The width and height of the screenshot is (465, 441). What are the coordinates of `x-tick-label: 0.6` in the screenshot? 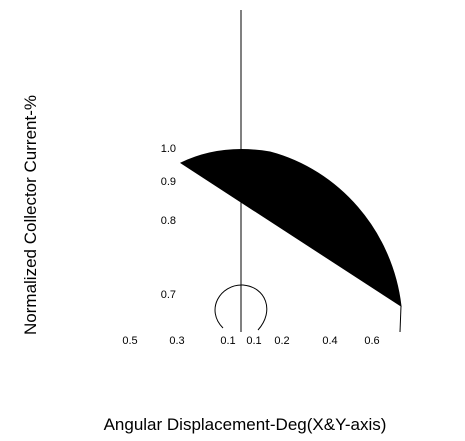 It's located at (371, 341).